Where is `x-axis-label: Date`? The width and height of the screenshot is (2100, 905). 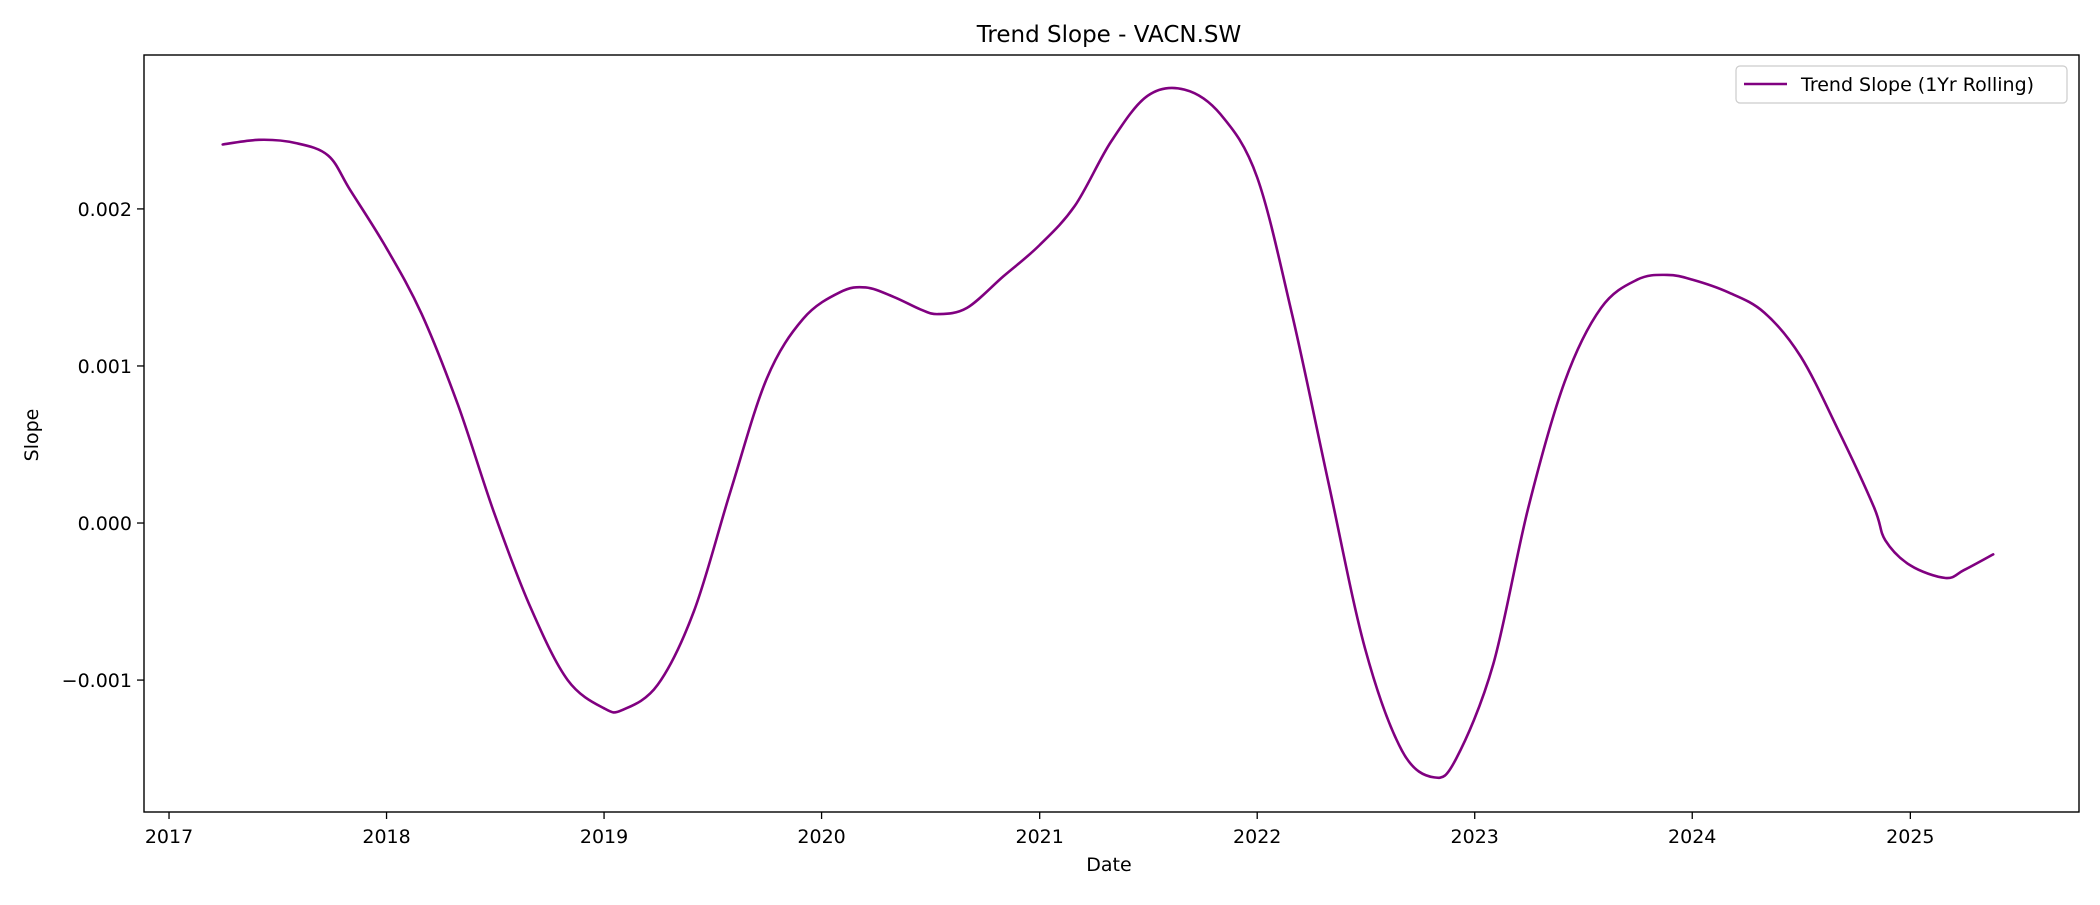 x-axis-label: Date is located at coordinates (1108, 865).